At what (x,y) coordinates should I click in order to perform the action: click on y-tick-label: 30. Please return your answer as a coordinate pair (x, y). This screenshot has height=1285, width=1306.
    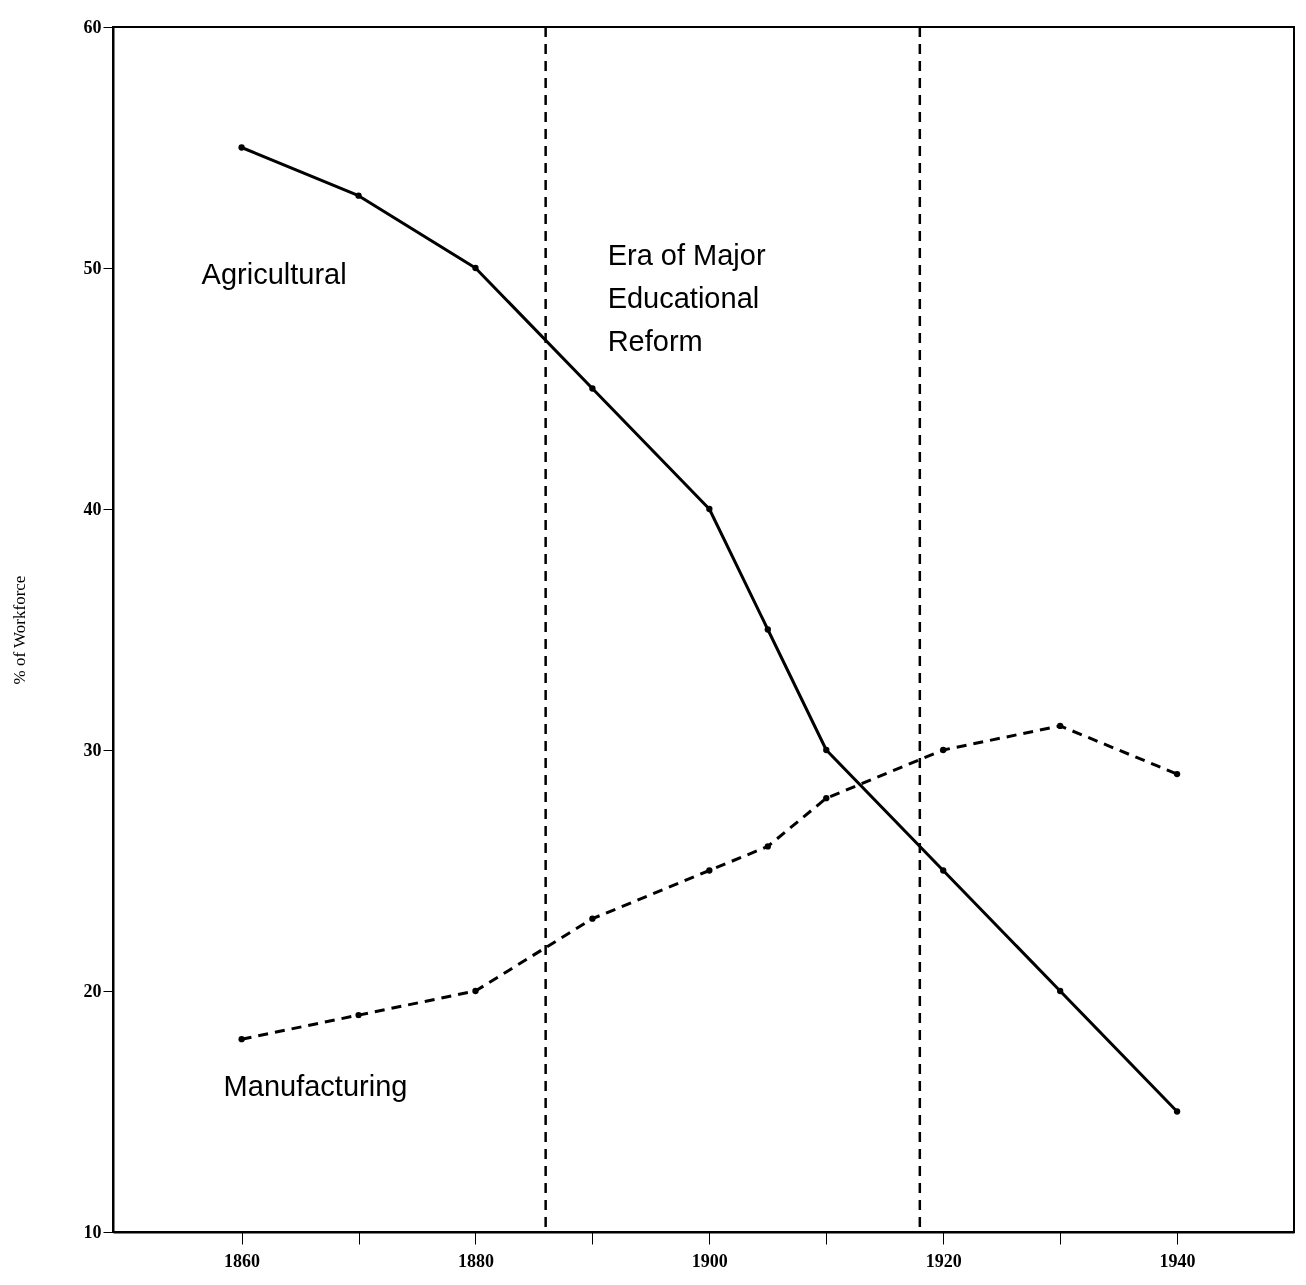
    Looking at the image, I should click on (92, 749).